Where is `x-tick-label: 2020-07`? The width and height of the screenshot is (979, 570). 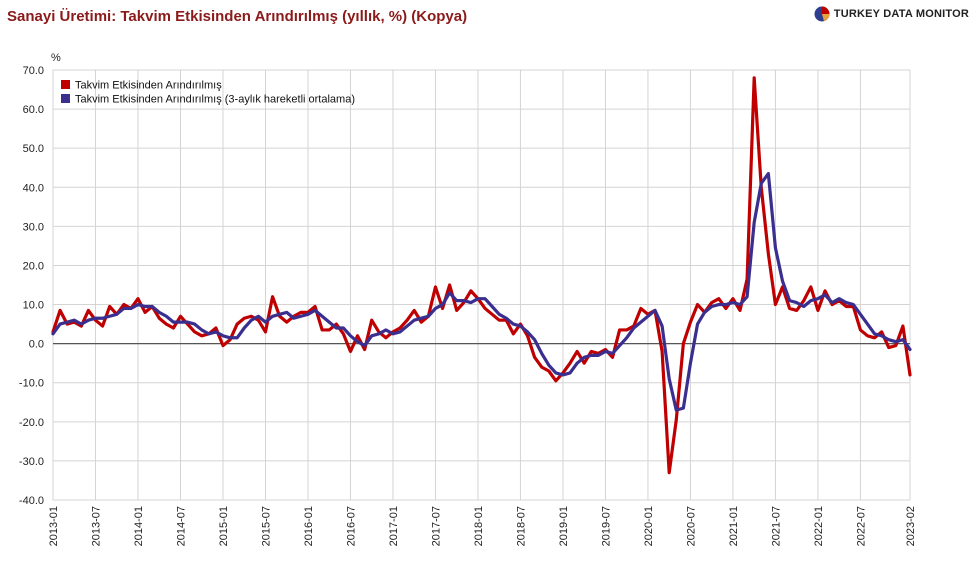 x-tick-label: 2020-07 is located at coordinates (691, 526).